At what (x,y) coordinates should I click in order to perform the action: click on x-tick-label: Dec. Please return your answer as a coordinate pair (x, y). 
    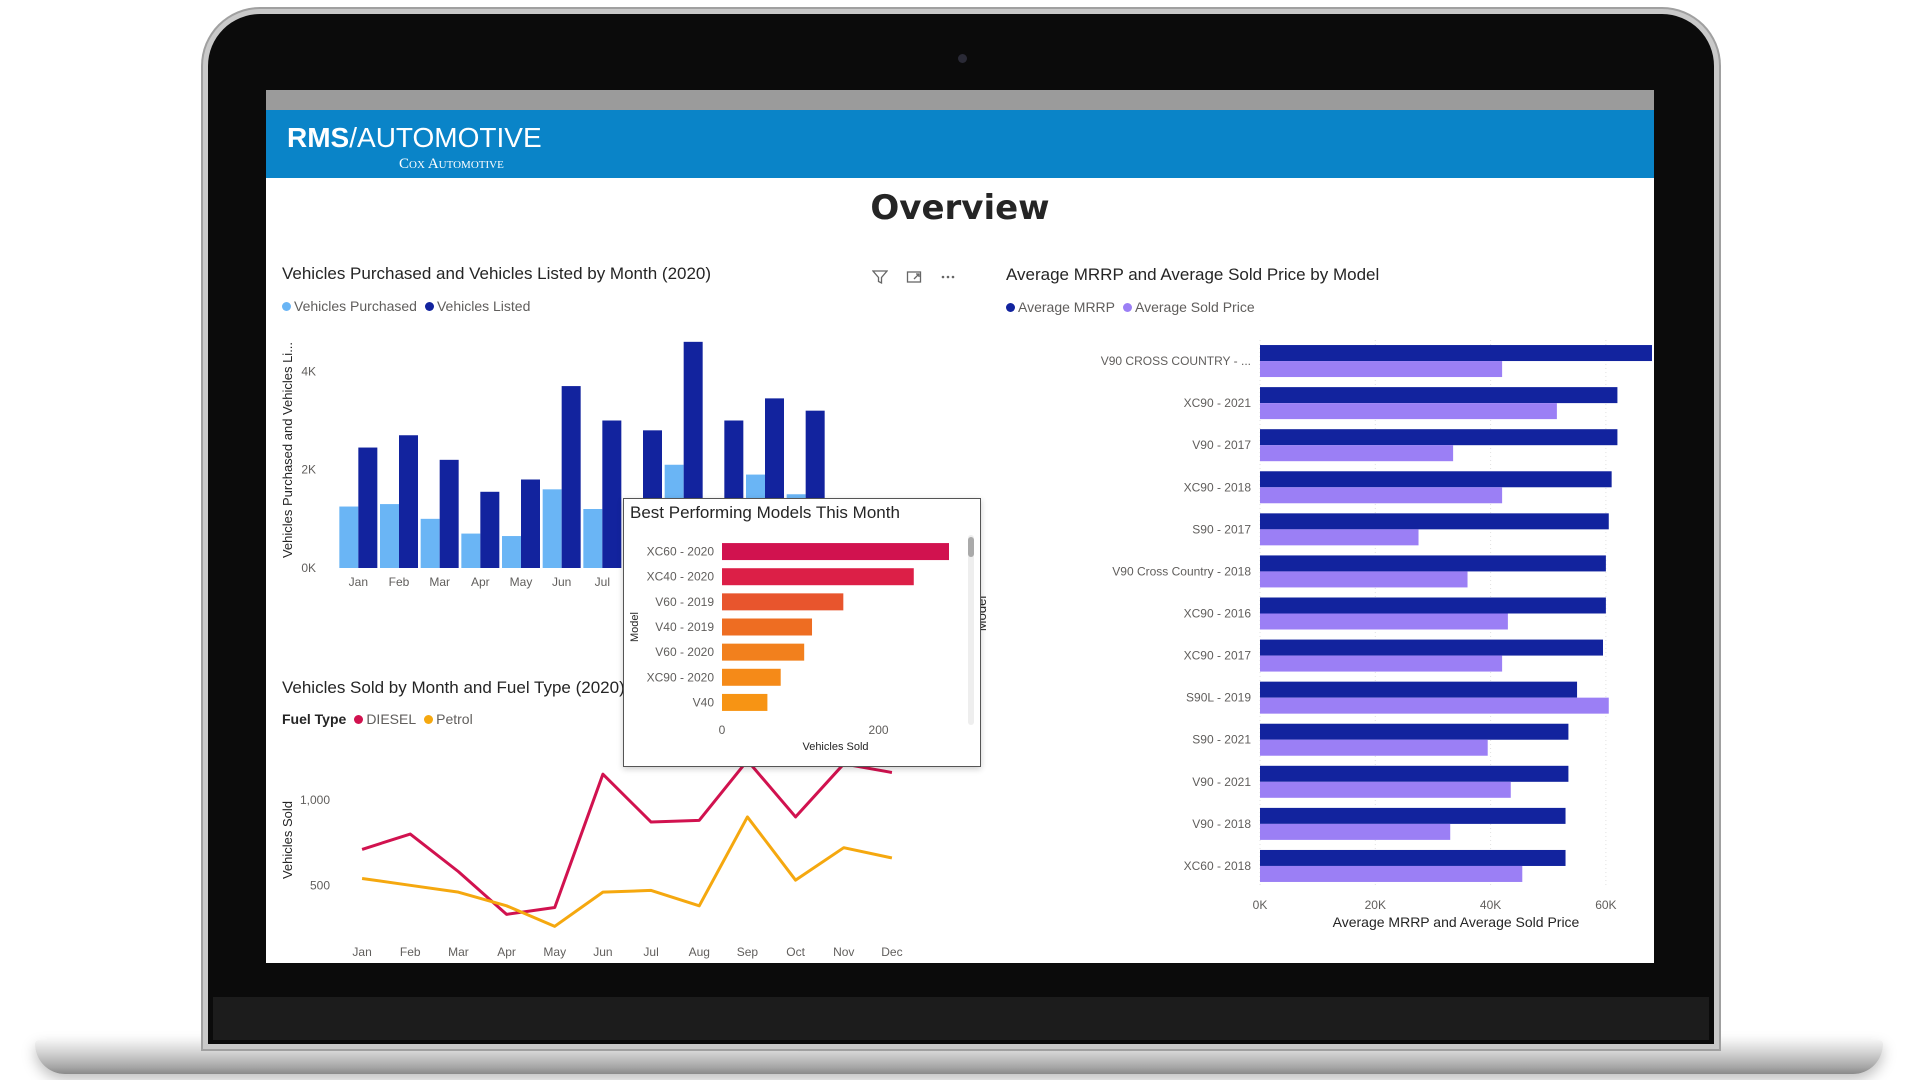
    Looking at the image, I should click on (891, 952).